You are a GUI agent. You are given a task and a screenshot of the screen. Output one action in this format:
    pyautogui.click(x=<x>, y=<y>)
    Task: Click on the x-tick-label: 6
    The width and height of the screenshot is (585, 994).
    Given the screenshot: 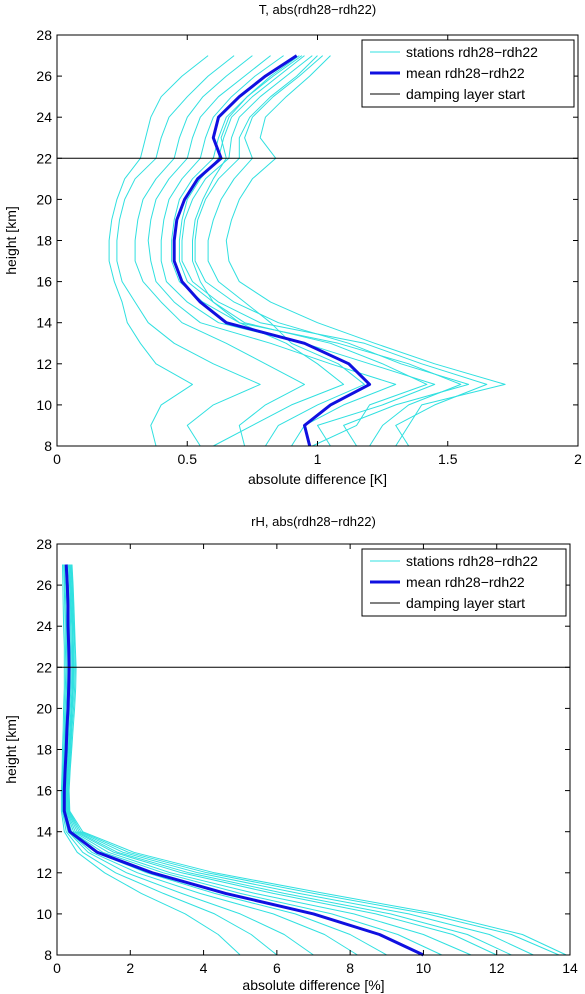 What is the action you would take?
    pyautogui.click(x=277, y=968)
    